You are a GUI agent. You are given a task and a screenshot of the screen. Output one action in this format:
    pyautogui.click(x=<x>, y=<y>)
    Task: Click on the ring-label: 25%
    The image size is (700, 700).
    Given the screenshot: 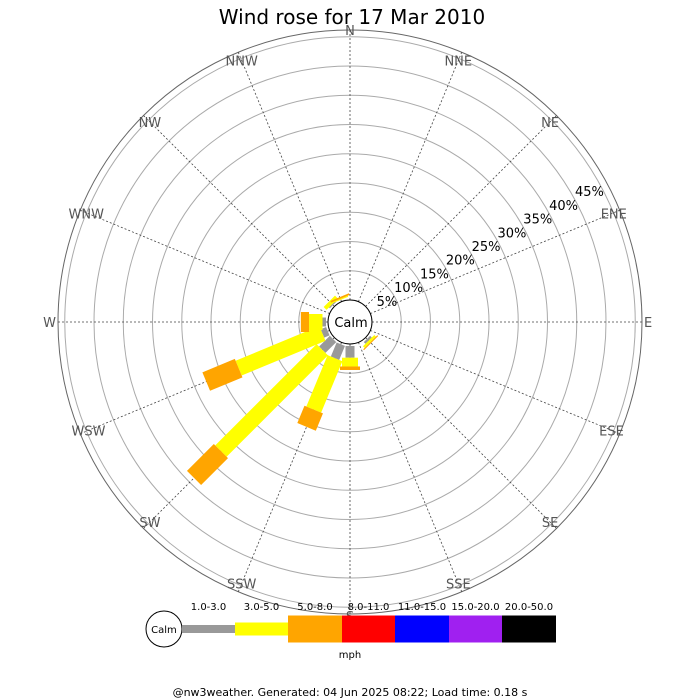 What is the action you would take?
    pyautogui.click(x=486, y=247)
    